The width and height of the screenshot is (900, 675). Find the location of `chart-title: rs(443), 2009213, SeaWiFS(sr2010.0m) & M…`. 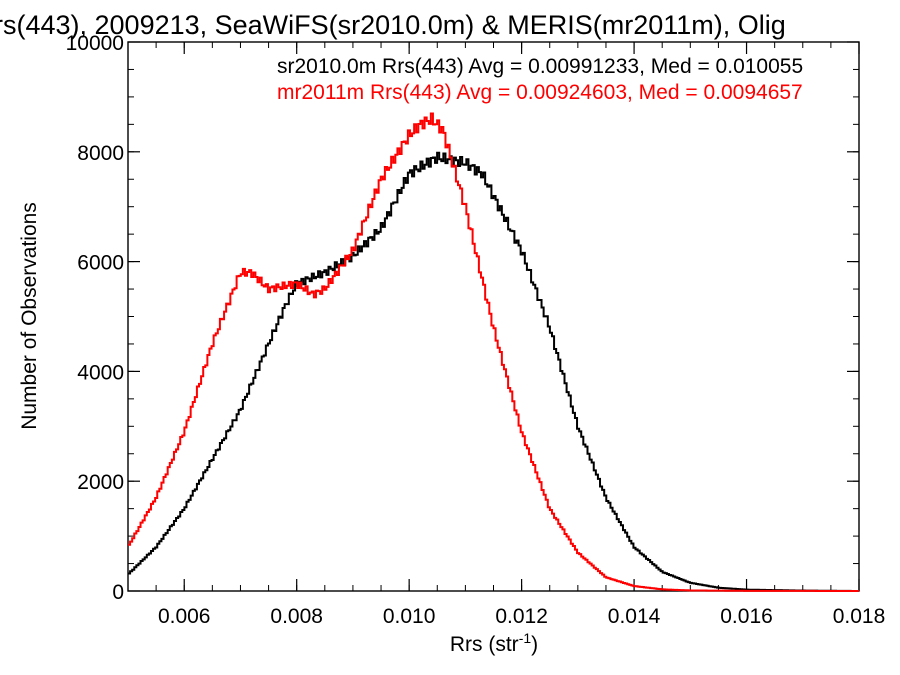

chart-title: rs(443), 2009213, SeaWiFS(sr2010.0m) & M… is located at coordinates (393, 25).